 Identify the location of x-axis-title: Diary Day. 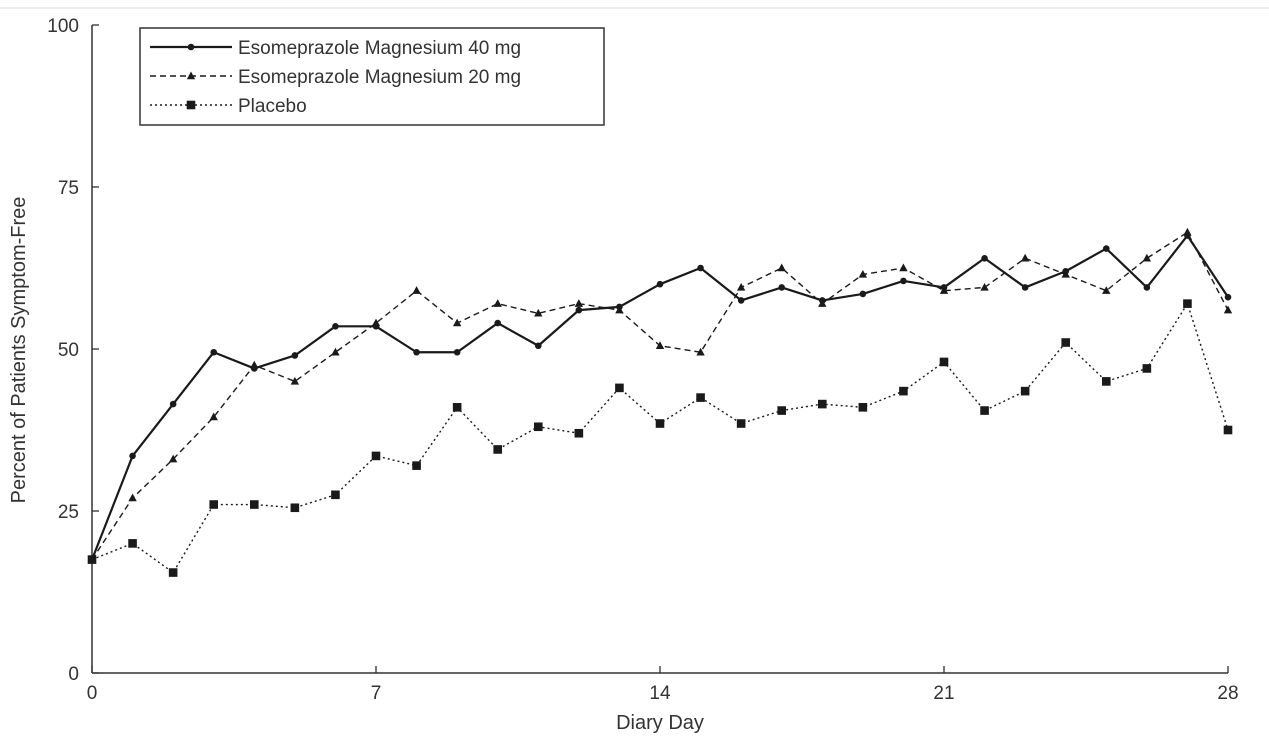
(660, 723).